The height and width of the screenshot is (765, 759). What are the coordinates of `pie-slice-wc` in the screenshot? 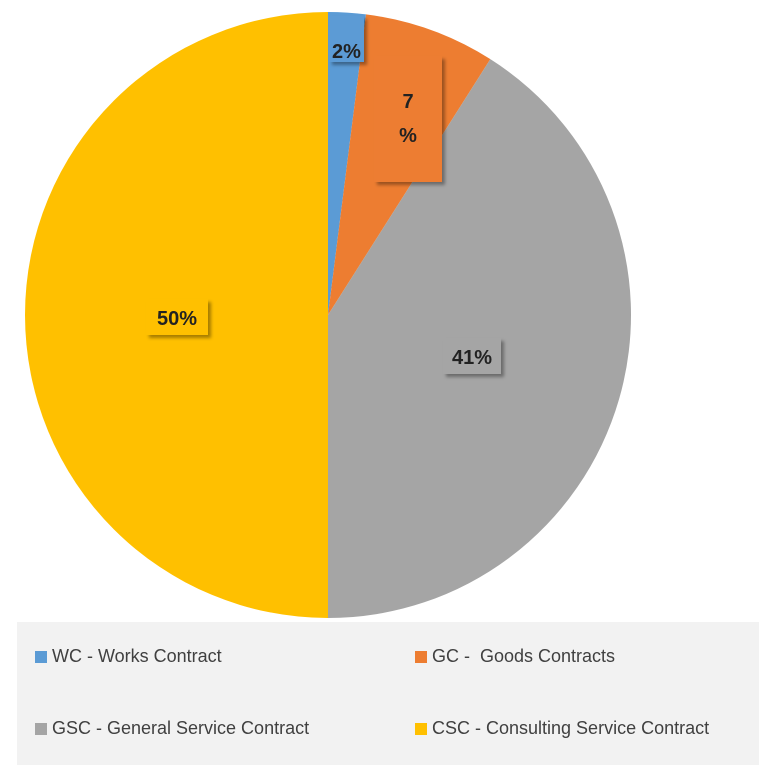 It's located at (347, 163).